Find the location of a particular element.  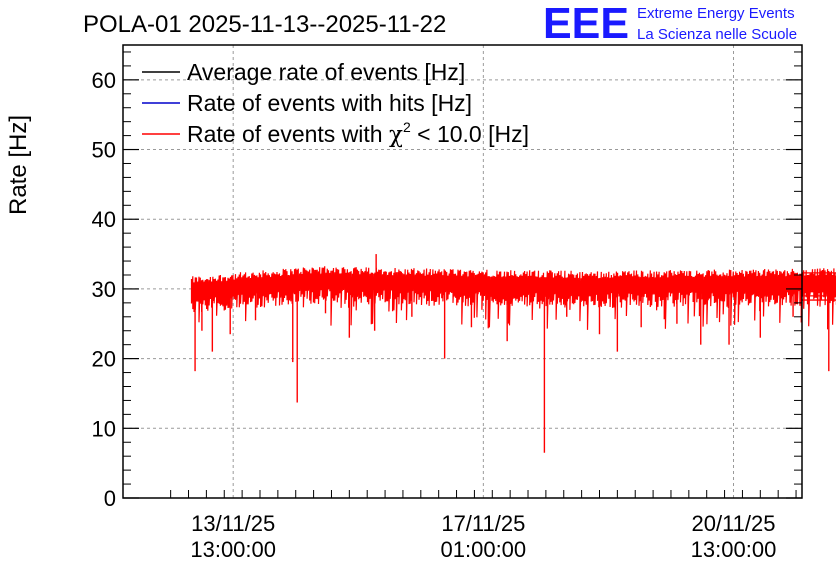

legend-label-average: Average rate of events [Hz] is located at coordinates (326, 72).